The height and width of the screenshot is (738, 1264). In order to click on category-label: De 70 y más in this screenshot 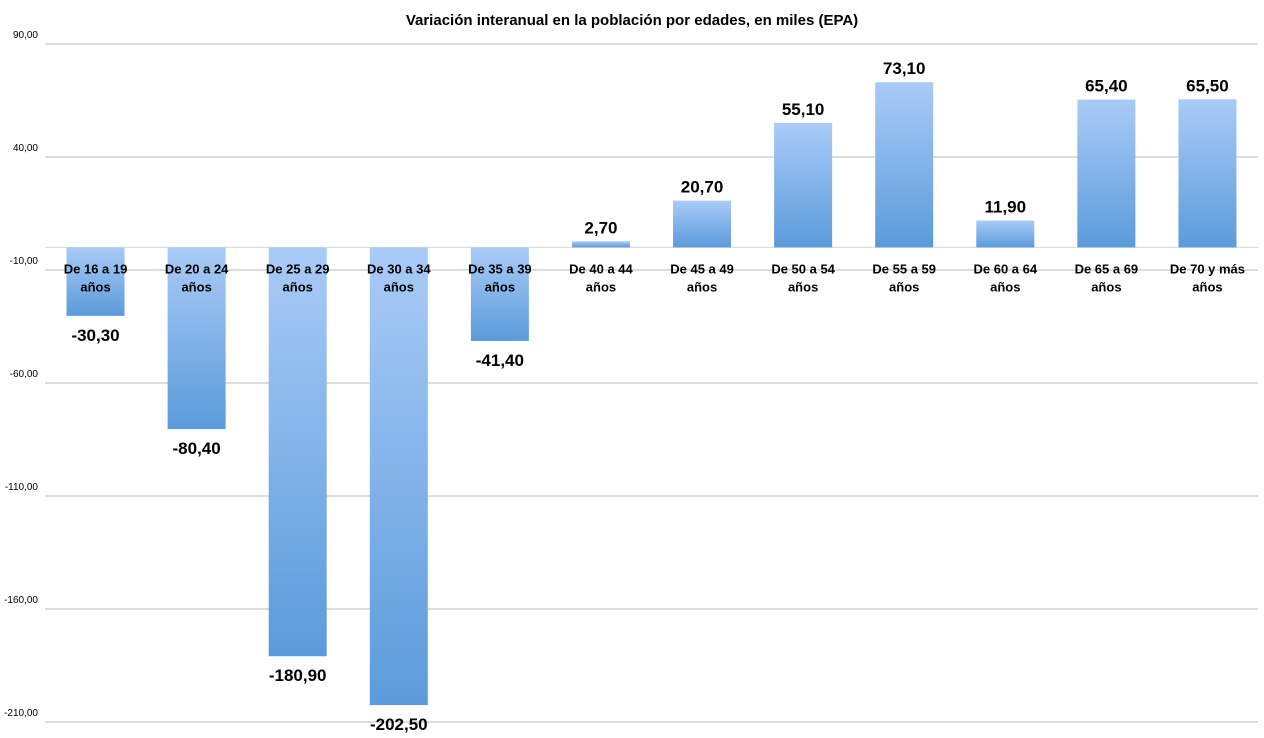, I will do `click(1207, 268)`.